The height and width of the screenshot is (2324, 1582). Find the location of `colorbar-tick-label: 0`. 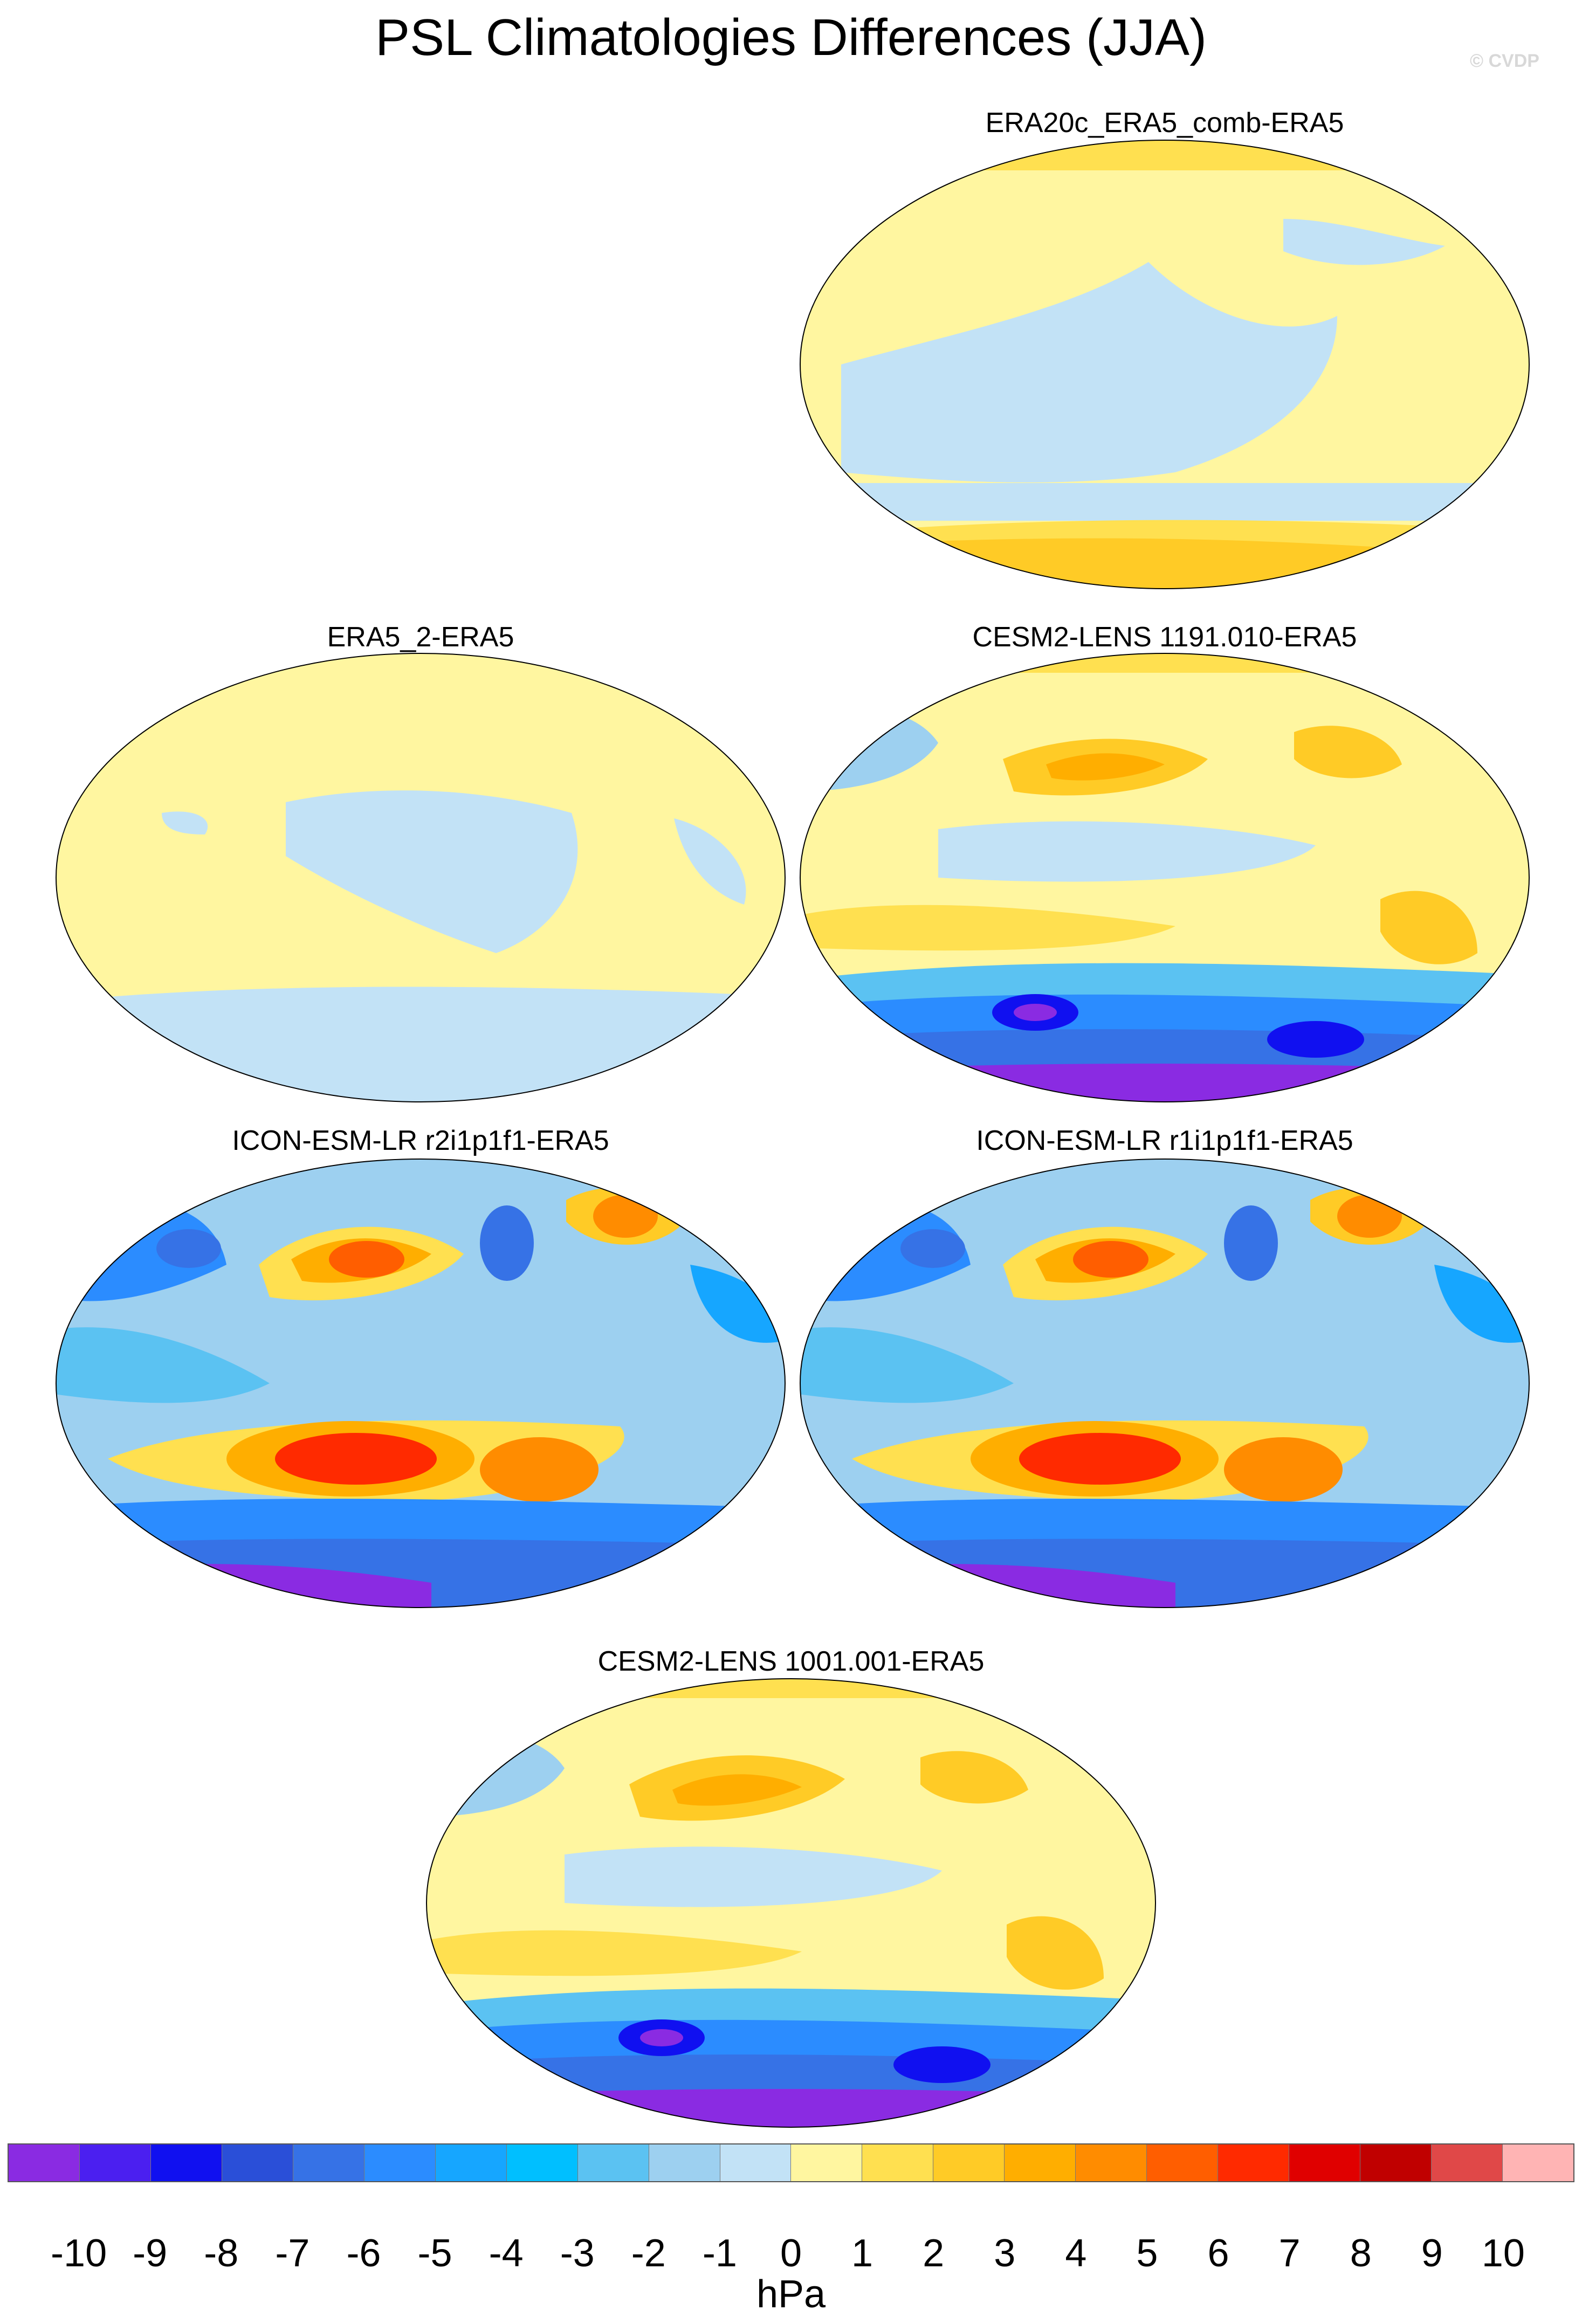

colorbar-tick-label: 0 is located at coordinates (791, 2253).